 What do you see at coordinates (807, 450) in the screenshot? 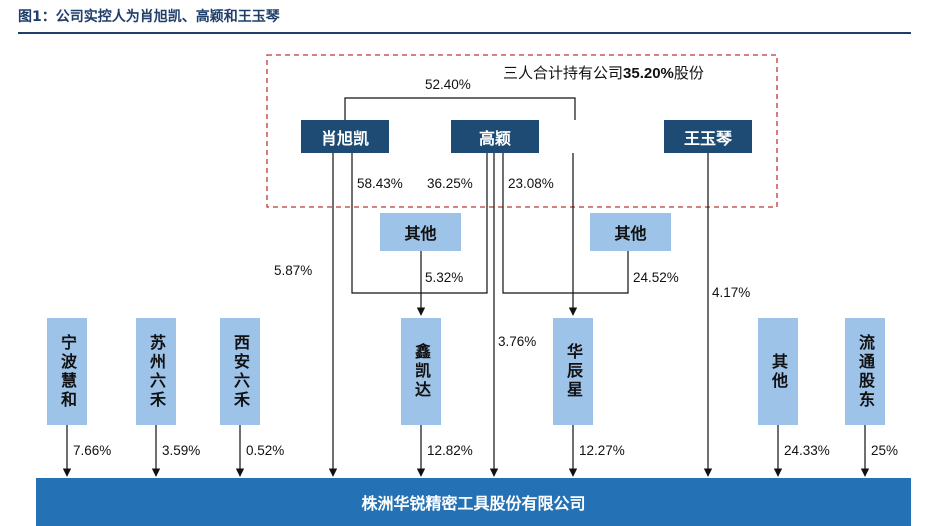
I see `pct-others: 24.33%` at bounding box center [807, 450].